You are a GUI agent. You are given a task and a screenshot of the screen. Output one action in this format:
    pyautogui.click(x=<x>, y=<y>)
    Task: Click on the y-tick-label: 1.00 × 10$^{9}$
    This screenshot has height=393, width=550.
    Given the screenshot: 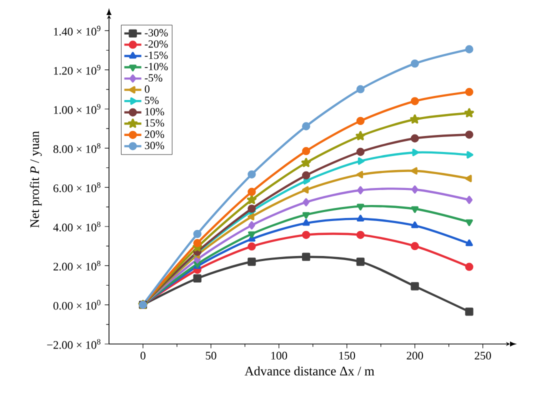 What is the action you would take?
    pyautogui.click(x=77, y=109)
    